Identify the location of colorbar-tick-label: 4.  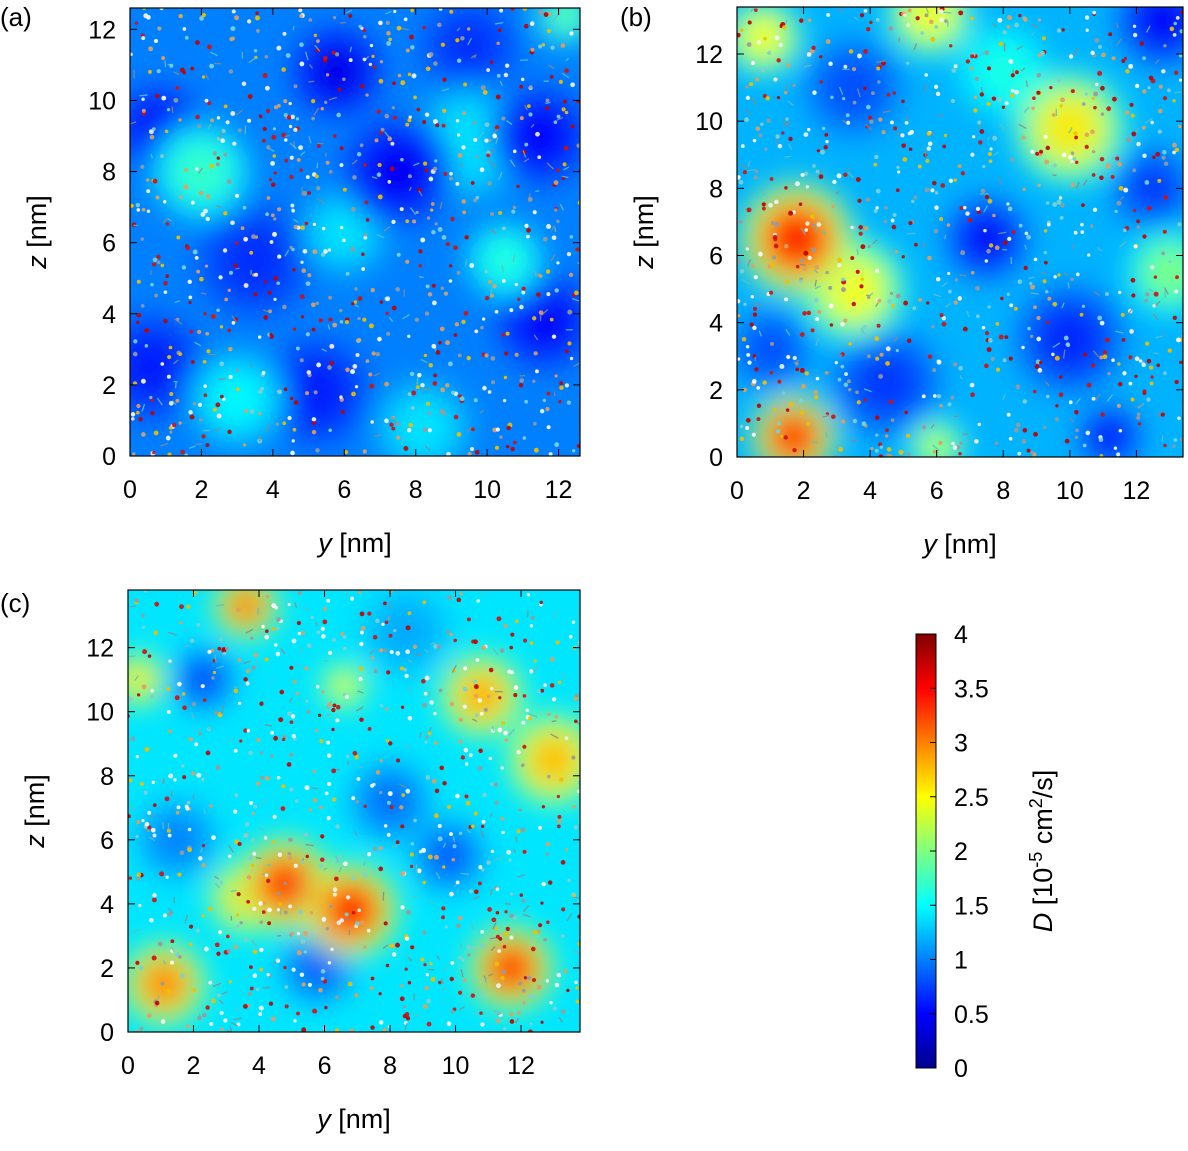
(961, 635).